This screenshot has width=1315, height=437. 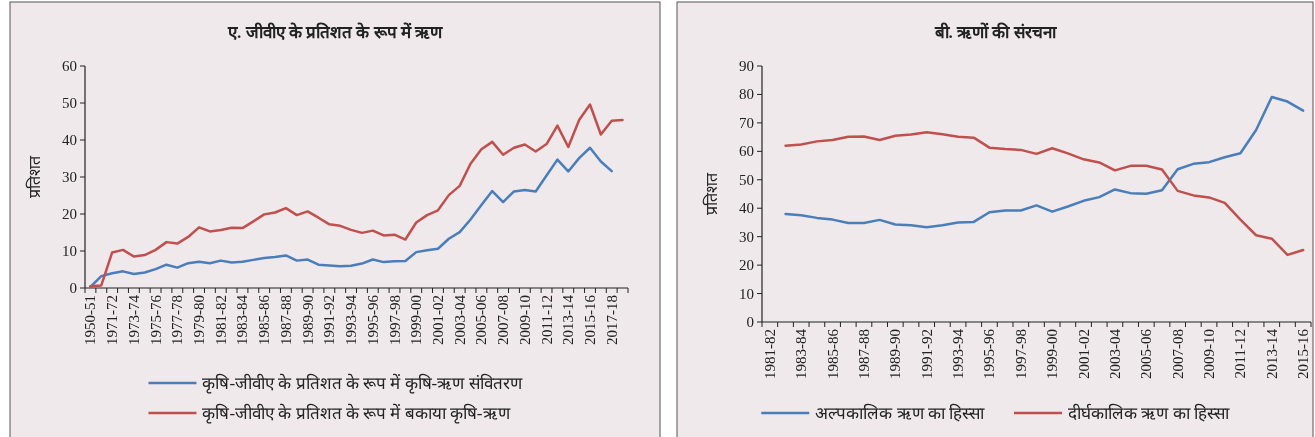 I want to click on y-tick-label: 70, so click(x=746, y=122).